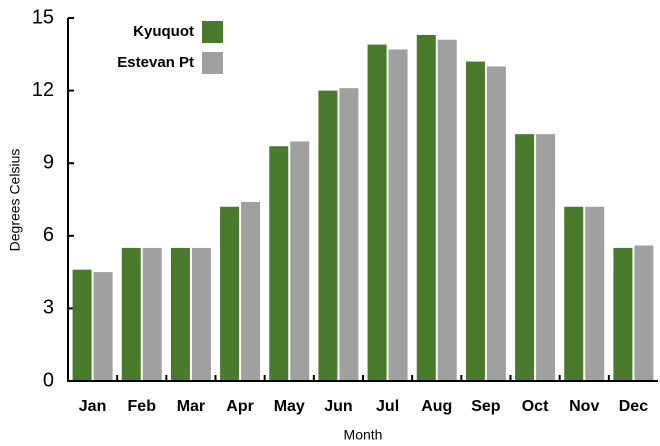 The height and width of the screenshot is (446, 660). What do you see at coordinates (363, 435) in the screenshot?
I see `x-axis-label: Month` at bounding box center [363, 435].